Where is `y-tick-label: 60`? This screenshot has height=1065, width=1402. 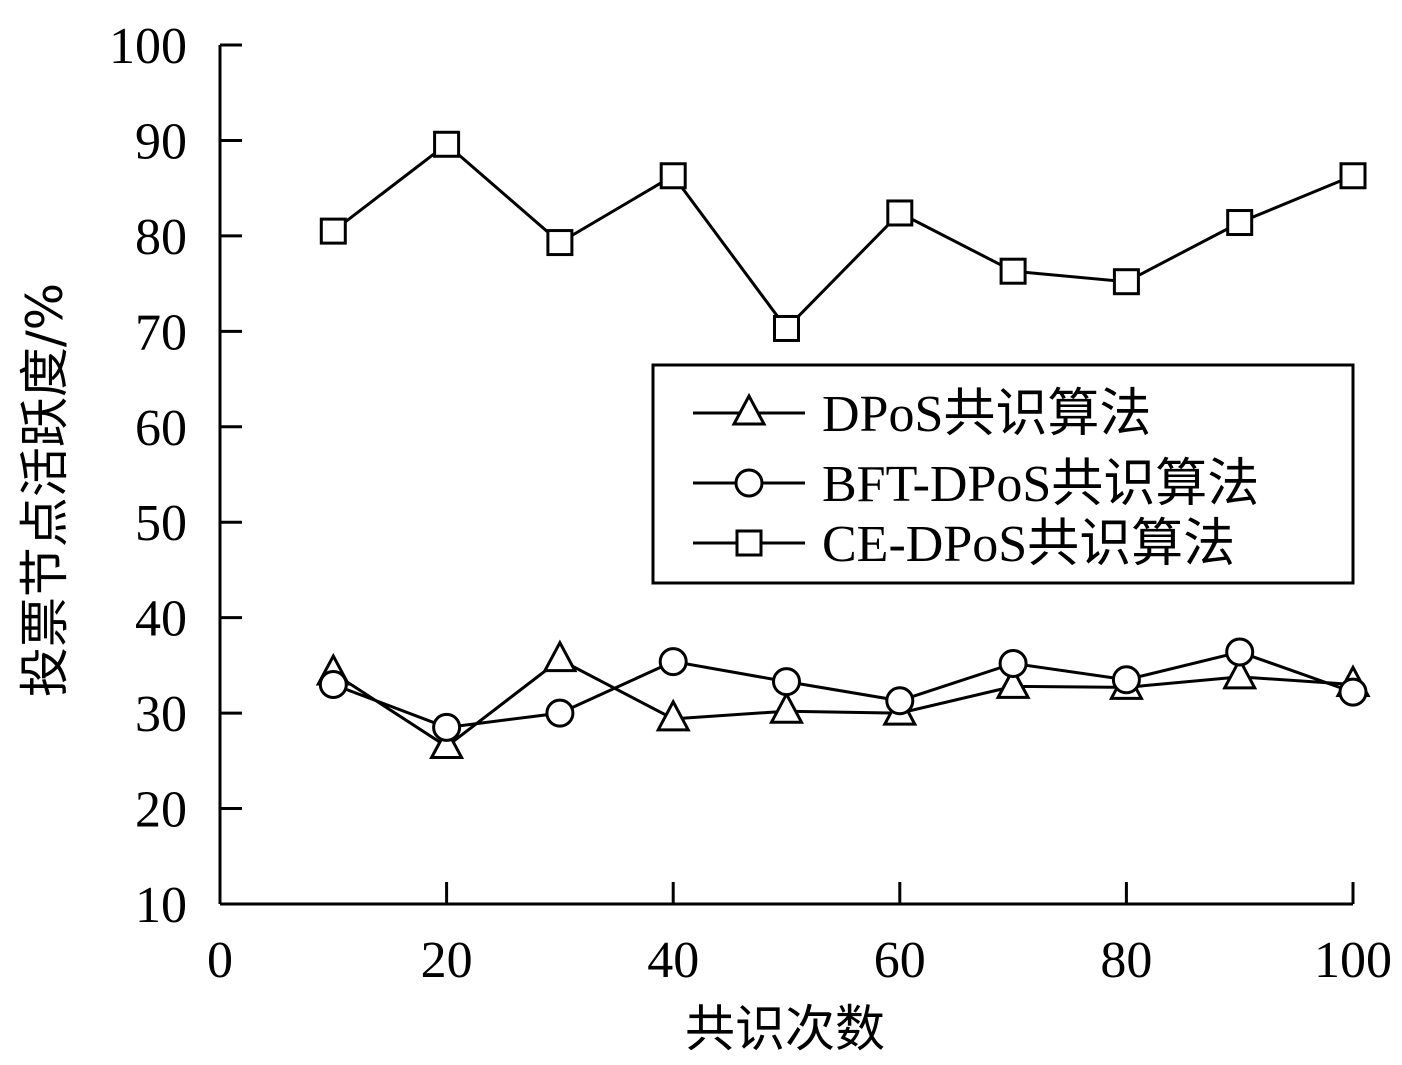 y-tick-label: 60 is located at coordinates (161, 428).